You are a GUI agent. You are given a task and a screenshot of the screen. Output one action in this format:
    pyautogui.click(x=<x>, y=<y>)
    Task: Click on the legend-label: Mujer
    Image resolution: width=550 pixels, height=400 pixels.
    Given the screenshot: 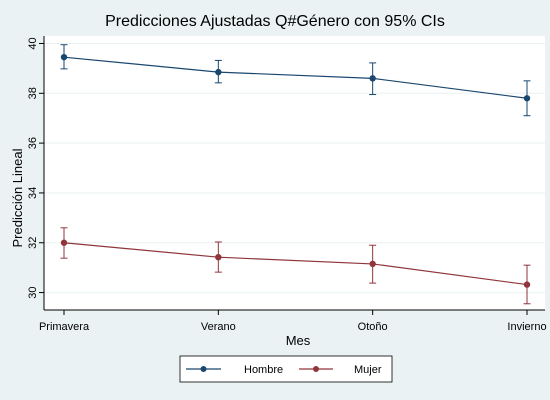 What is the action you would take?
    pyautogui.click(x=368, y=370)
    